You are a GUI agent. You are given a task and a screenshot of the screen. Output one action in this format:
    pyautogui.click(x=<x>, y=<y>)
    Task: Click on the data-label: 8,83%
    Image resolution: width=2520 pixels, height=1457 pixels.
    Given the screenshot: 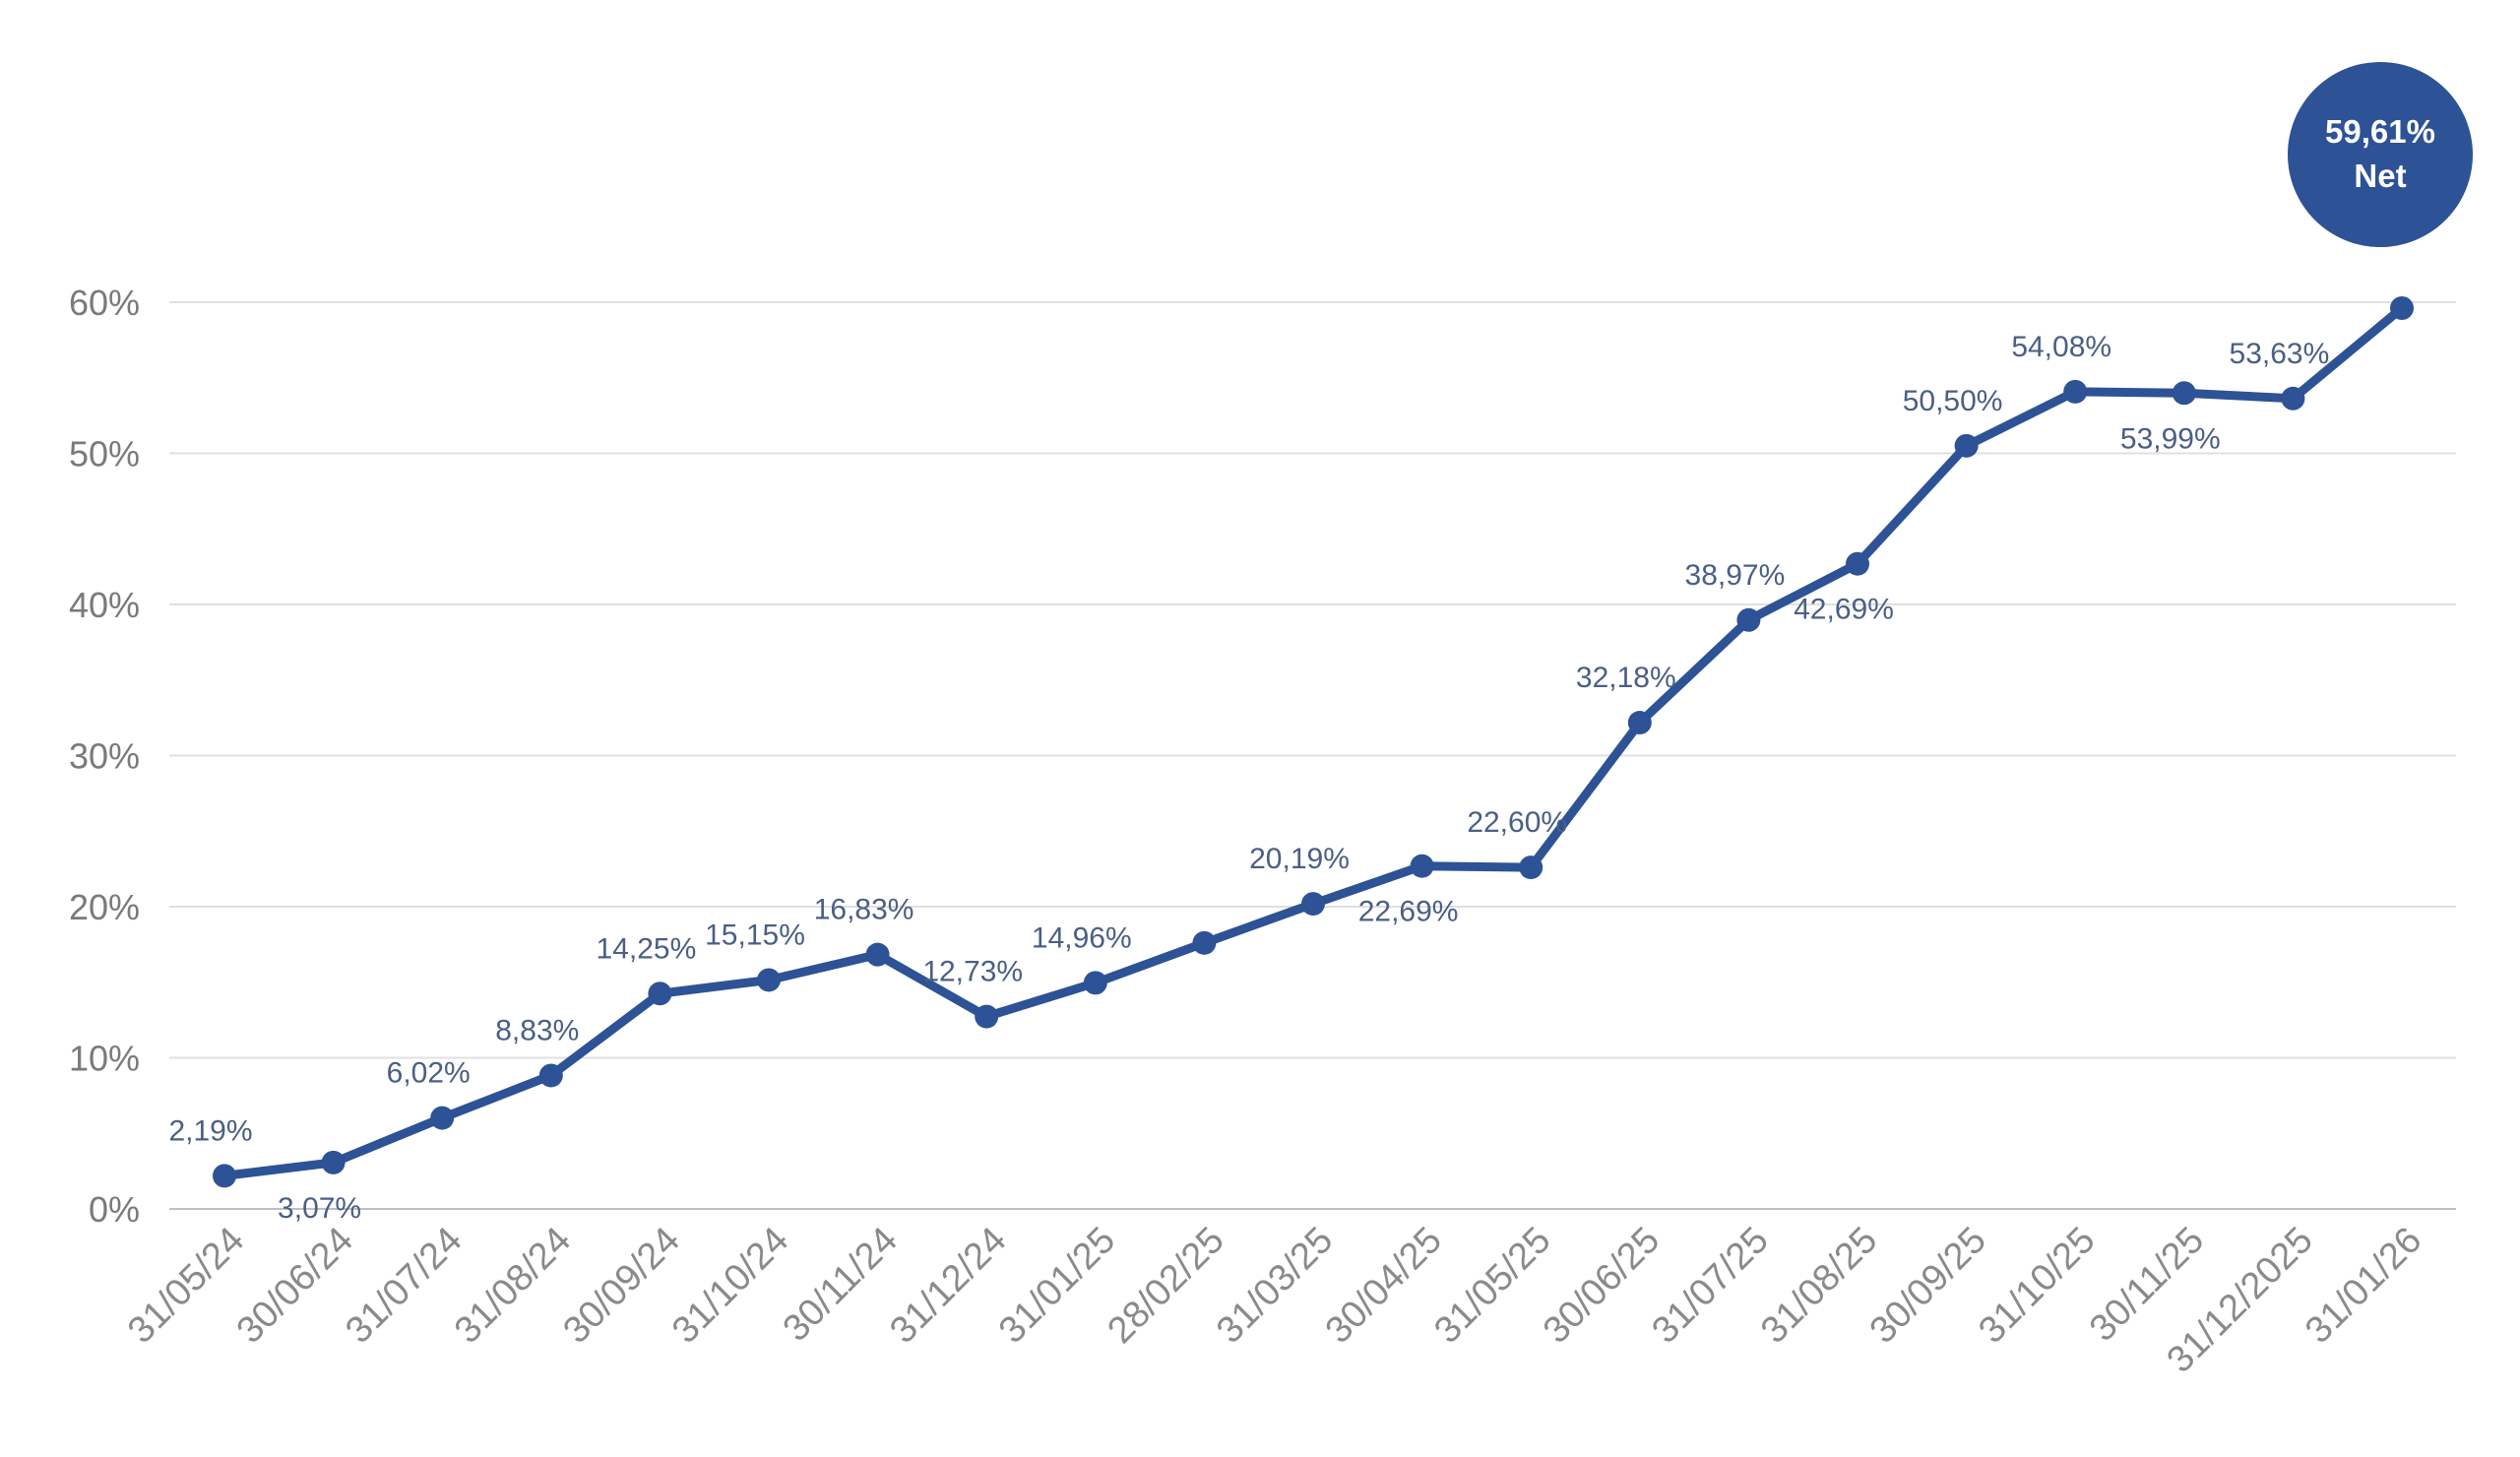 What is the action you would take?
    pyautogui.click(x=537, y=1030)
    